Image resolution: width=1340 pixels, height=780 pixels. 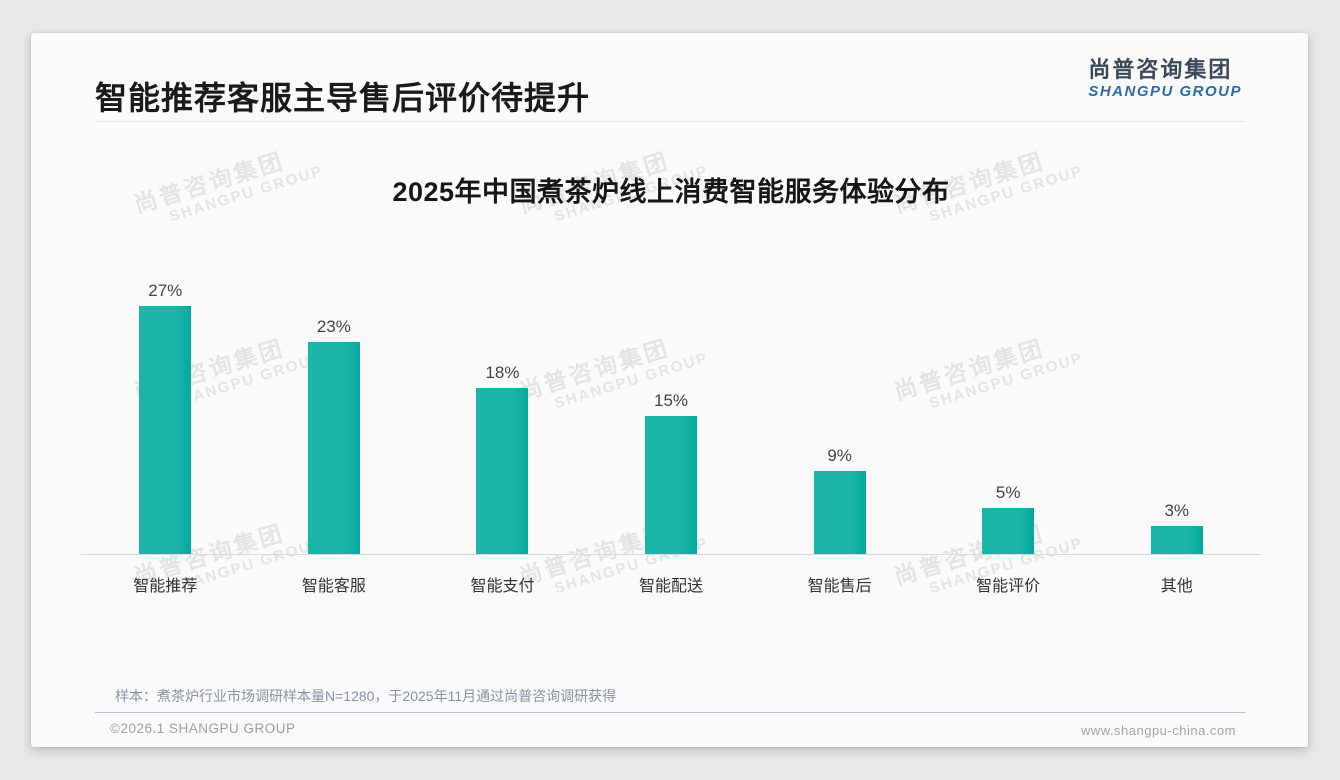 I want to click on x-axis-line, so click(x=671, y=554).